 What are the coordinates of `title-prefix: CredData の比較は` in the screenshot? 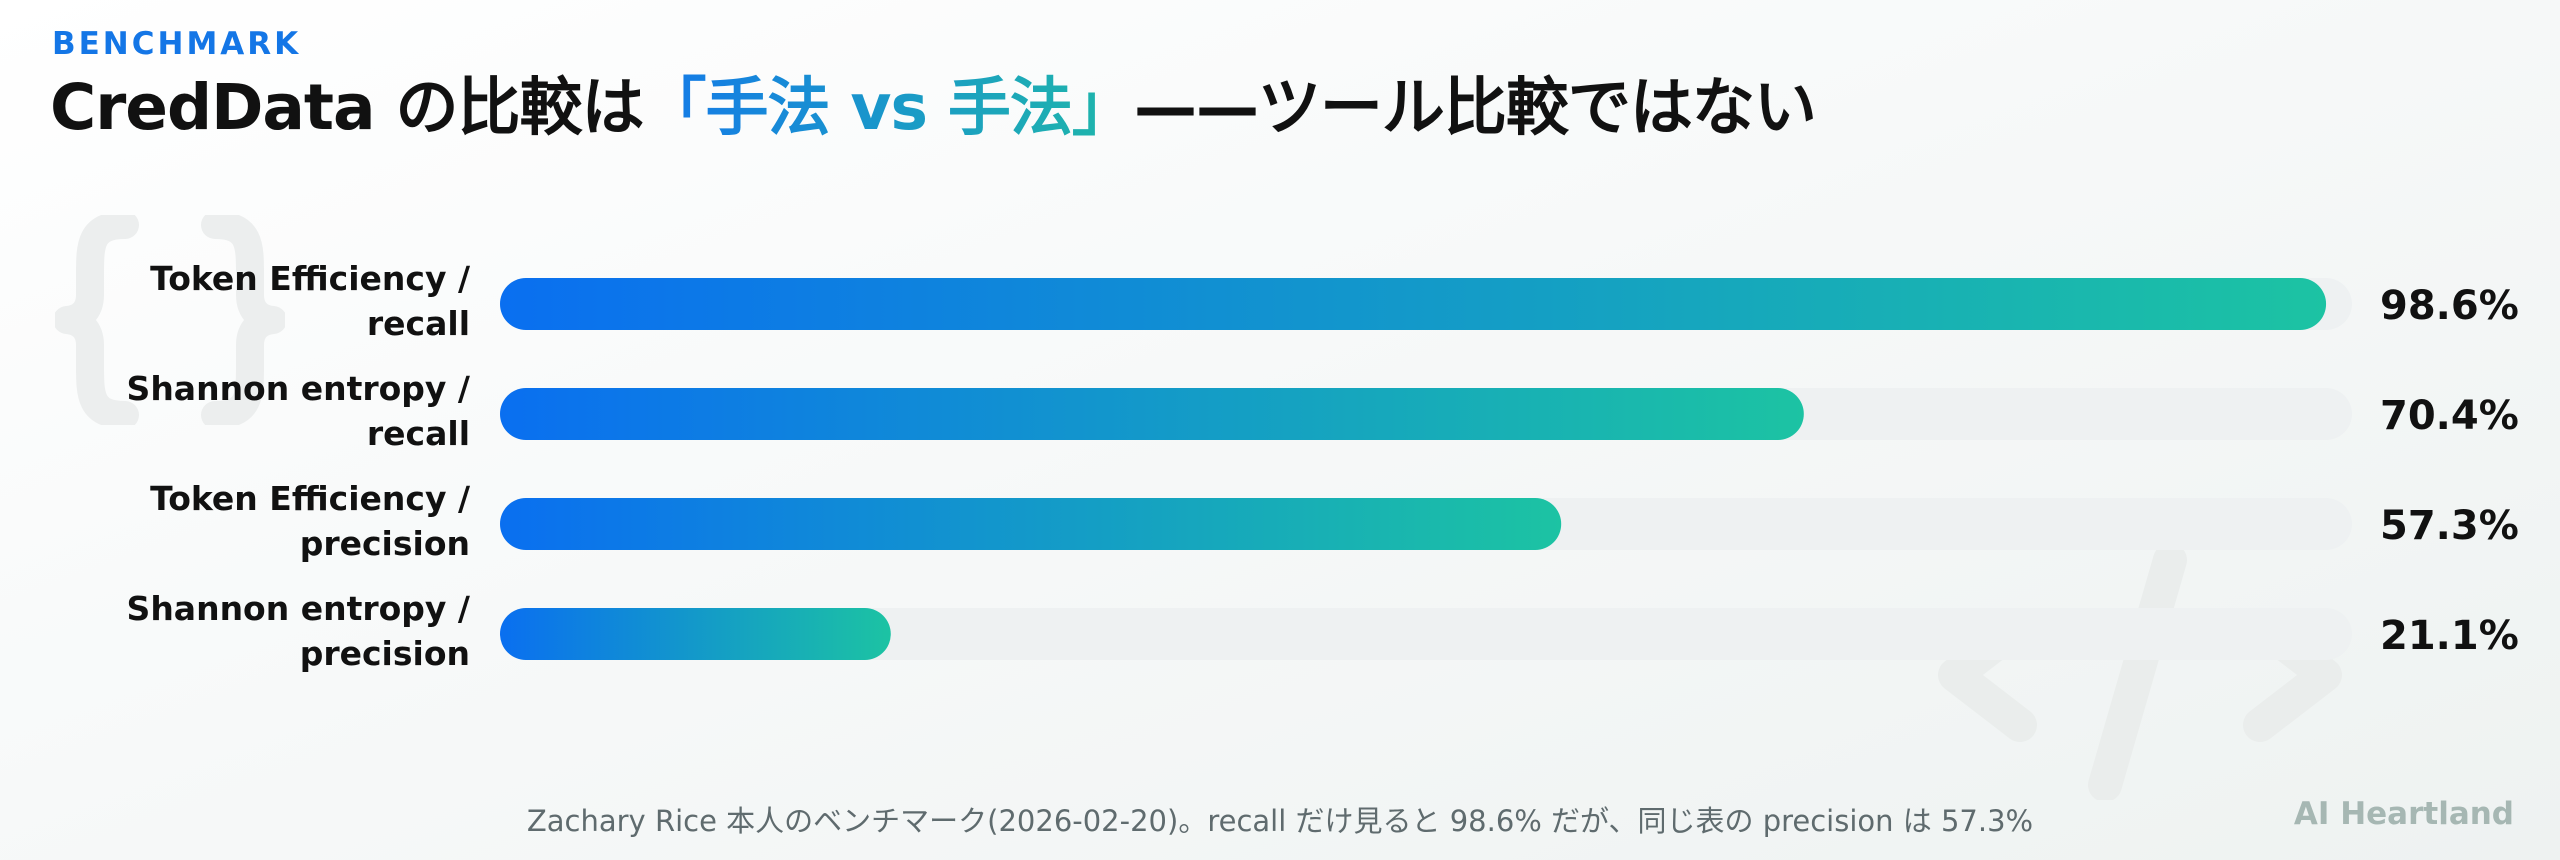 It's located at (347, 107).